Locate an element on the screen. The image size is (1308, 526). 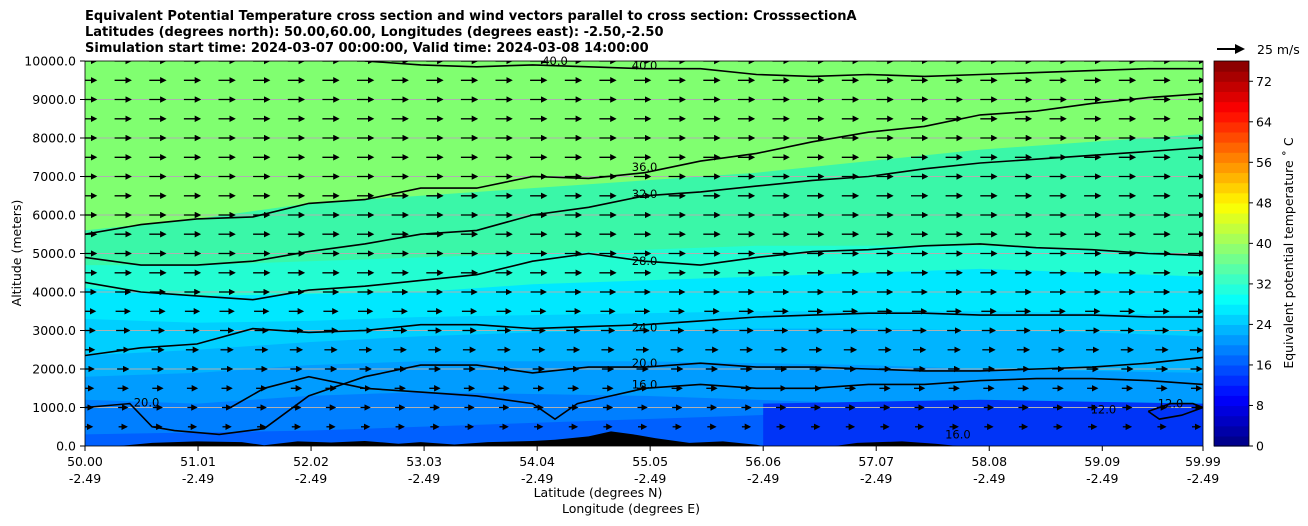
contour-label-3: 32.0 is located at coordinates (645, 194).